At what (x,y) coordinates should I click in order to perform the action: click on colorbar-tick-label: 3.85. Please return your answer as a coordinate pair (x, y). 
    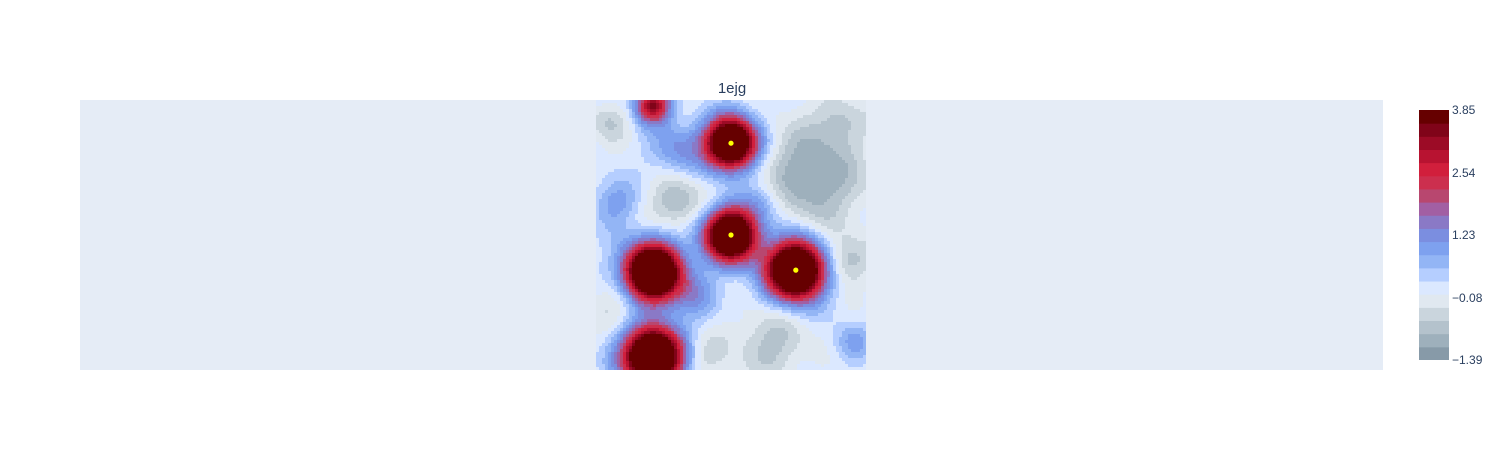
    Looking at the image, I should click on (1464, 110).